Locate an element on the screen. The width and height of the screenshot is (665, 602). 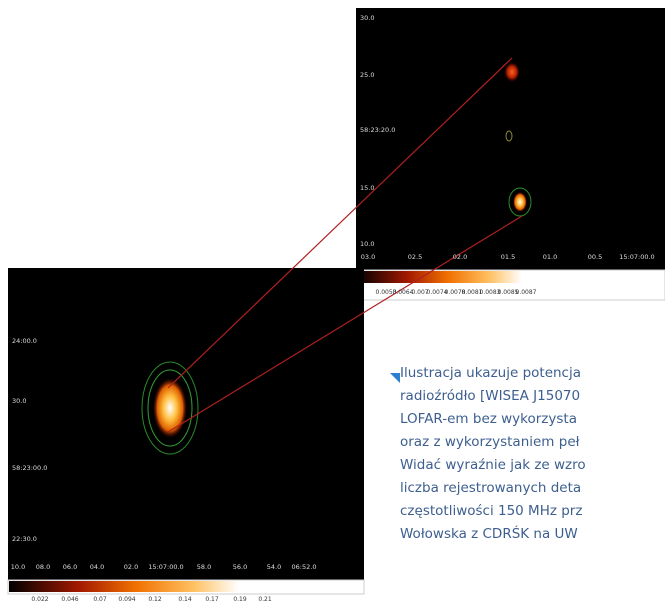
colorbar-label: 0.022 is located at coordinates (39, 599).